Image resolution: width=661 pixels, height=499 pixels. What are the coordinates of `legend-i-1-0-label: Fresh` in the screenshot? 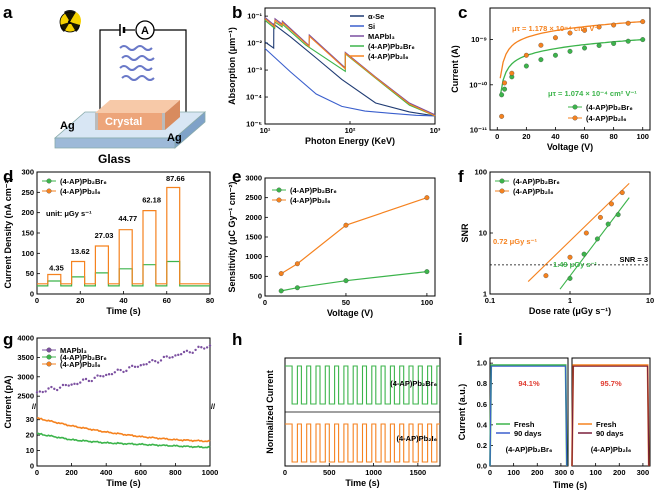 It's located at (606, 424).